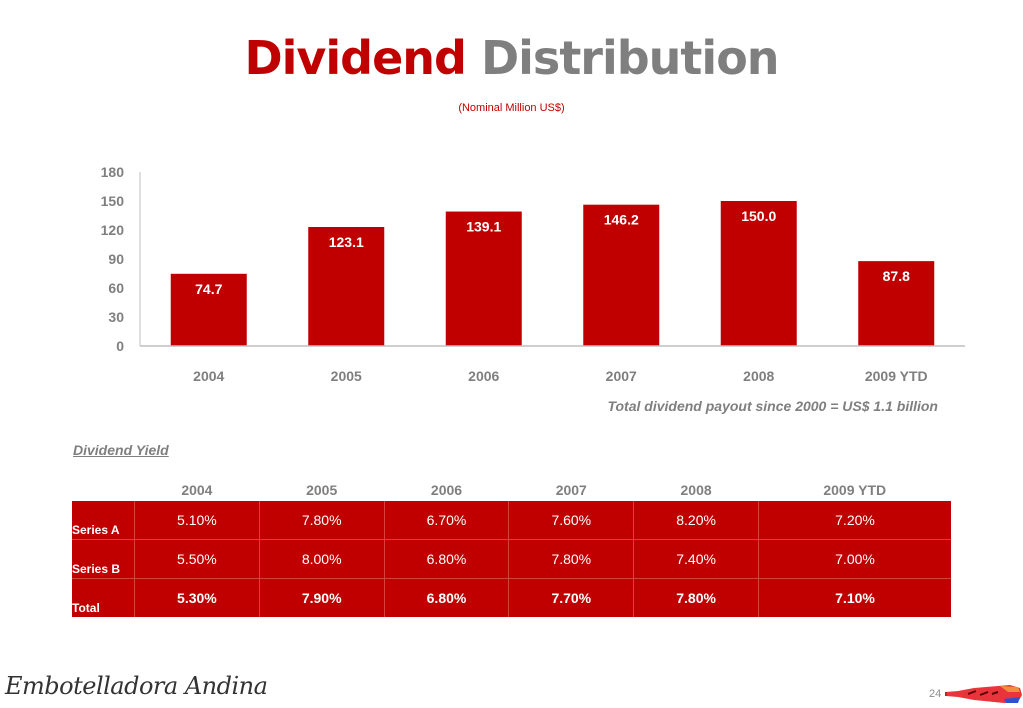 The width and height of the screenshot is (1023, 708). I want to click on bar-value-label: 87.8, so click(896, 276).